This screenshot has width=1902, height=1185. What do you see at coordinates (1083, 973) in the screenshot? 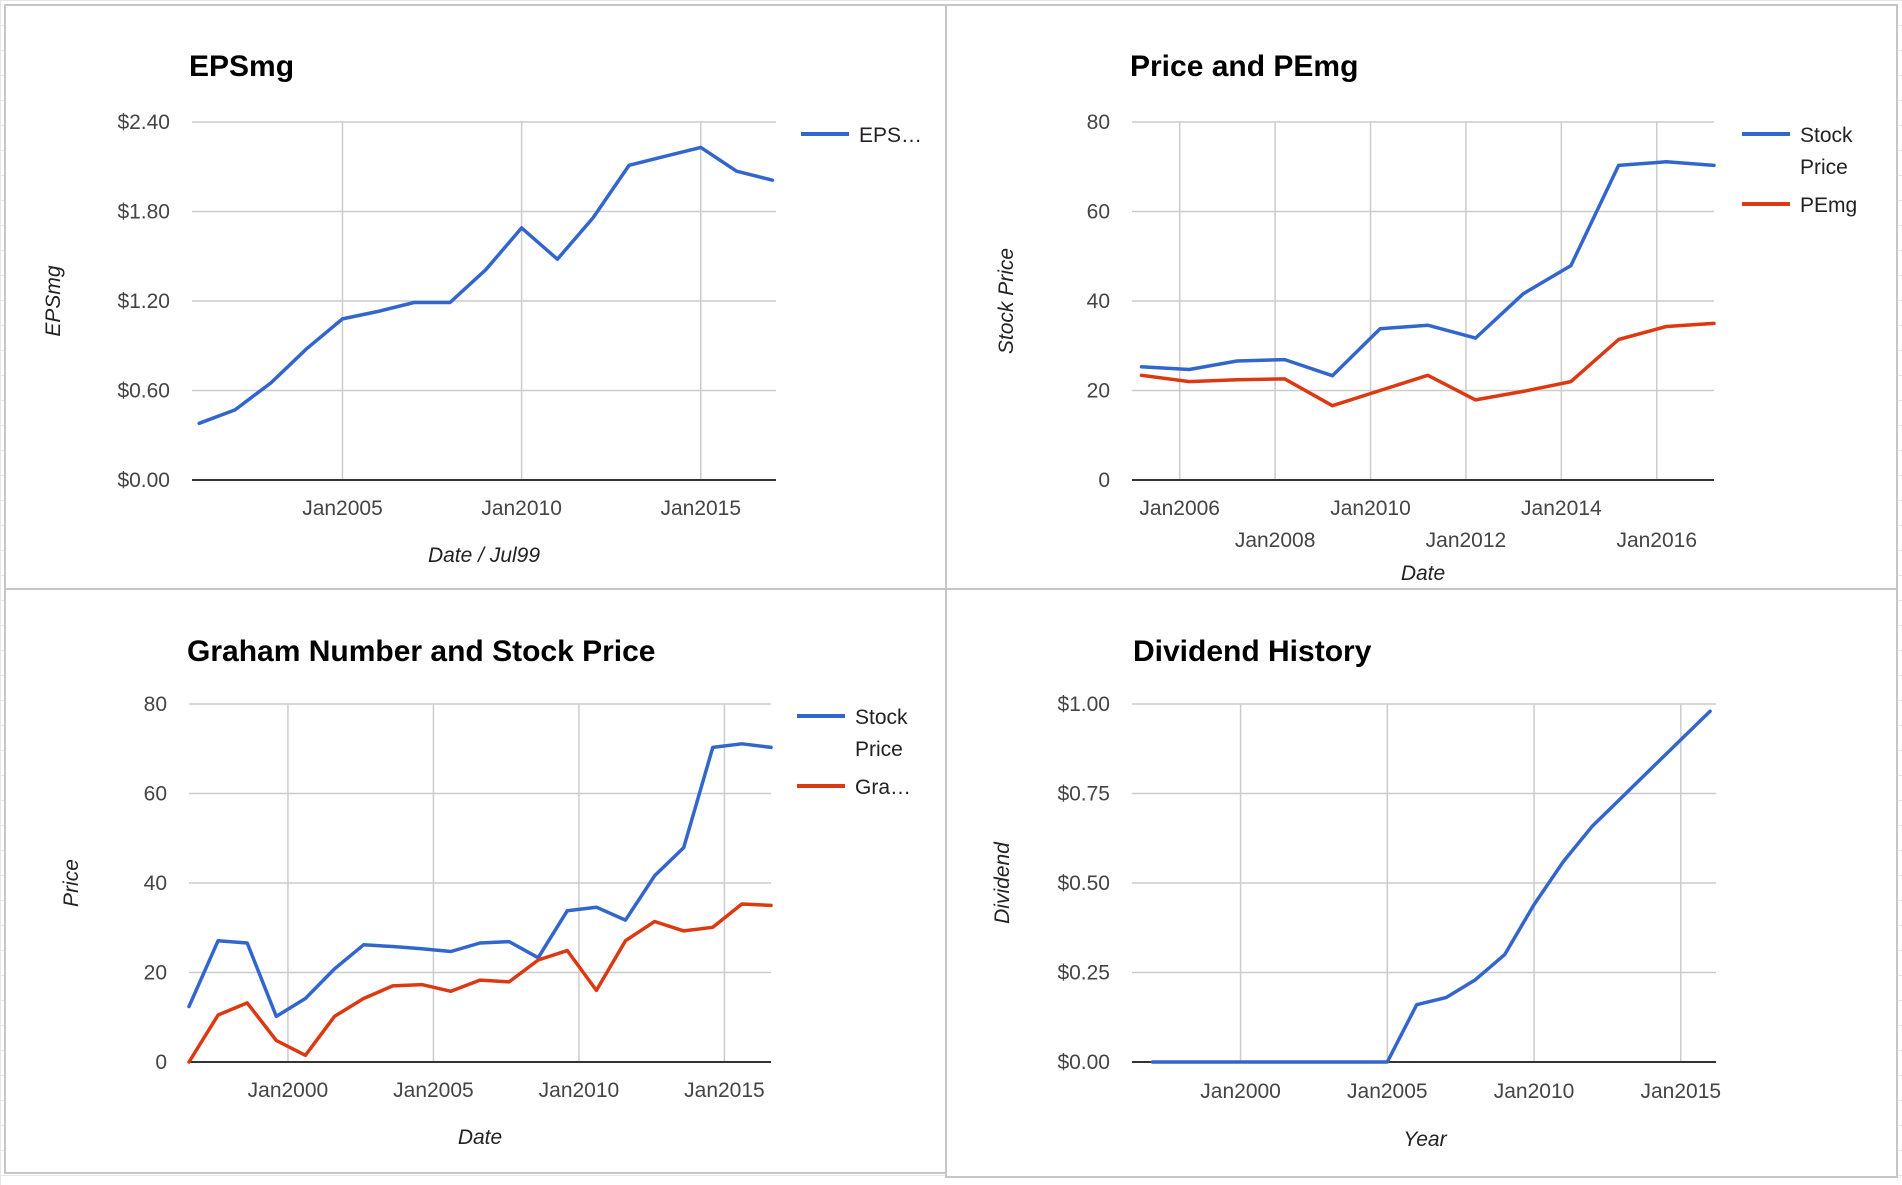
I see `y-tick-label: $0.25` at bounding box center [1083, 973].